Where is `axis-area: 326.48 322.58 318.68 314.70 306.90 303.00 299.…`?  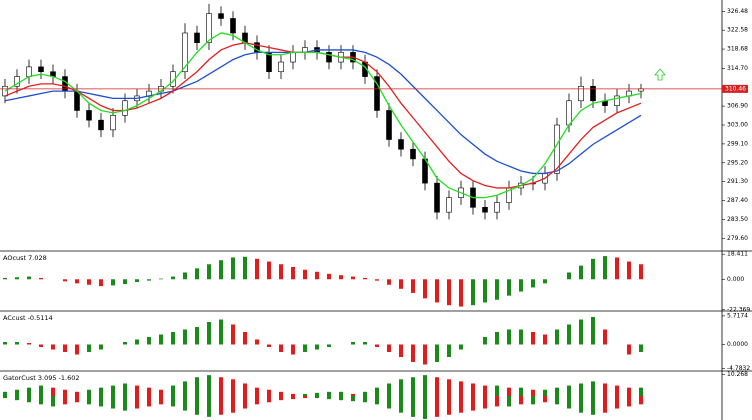 axis-area: 326.48 322.58 318.68 314.70 306.90 303.00 299.… is located at coordinates (736, 193).